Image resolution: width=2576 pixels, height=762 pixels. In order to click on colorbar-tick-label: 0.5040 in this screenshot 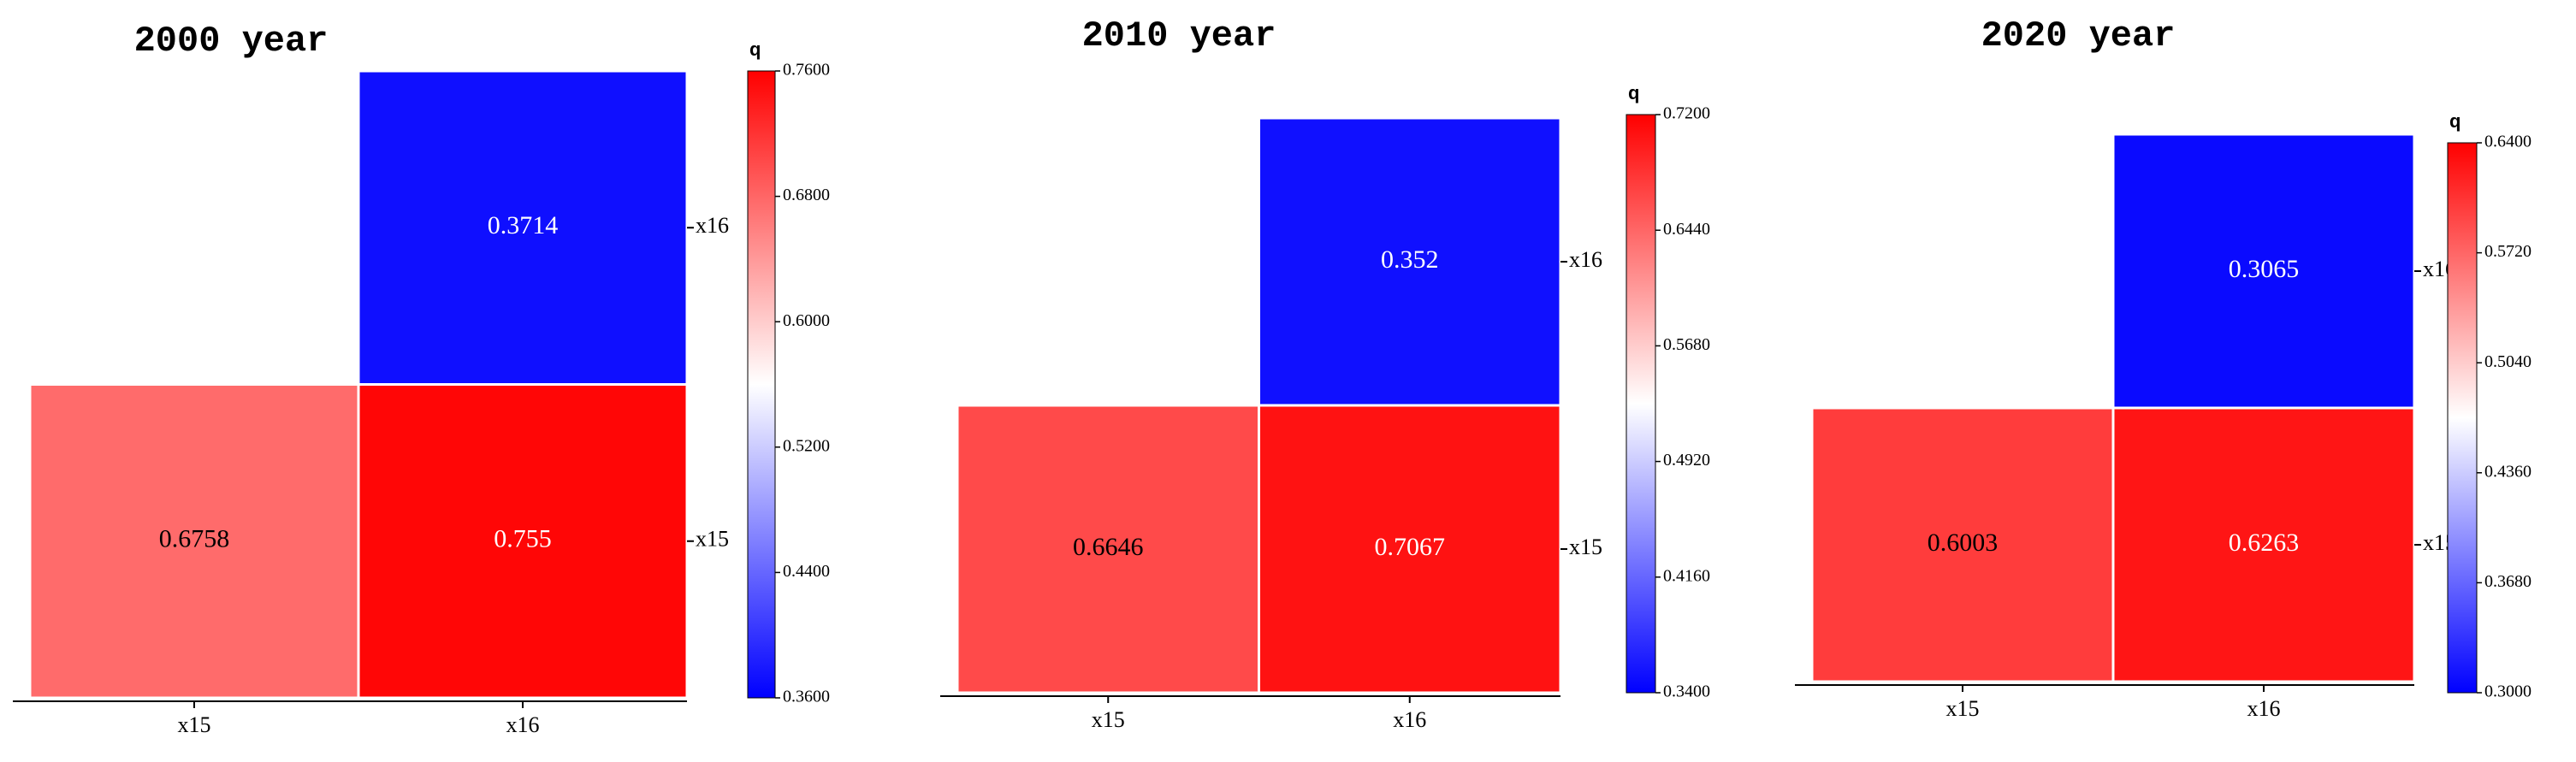, I will do `click(2508, 361)`.